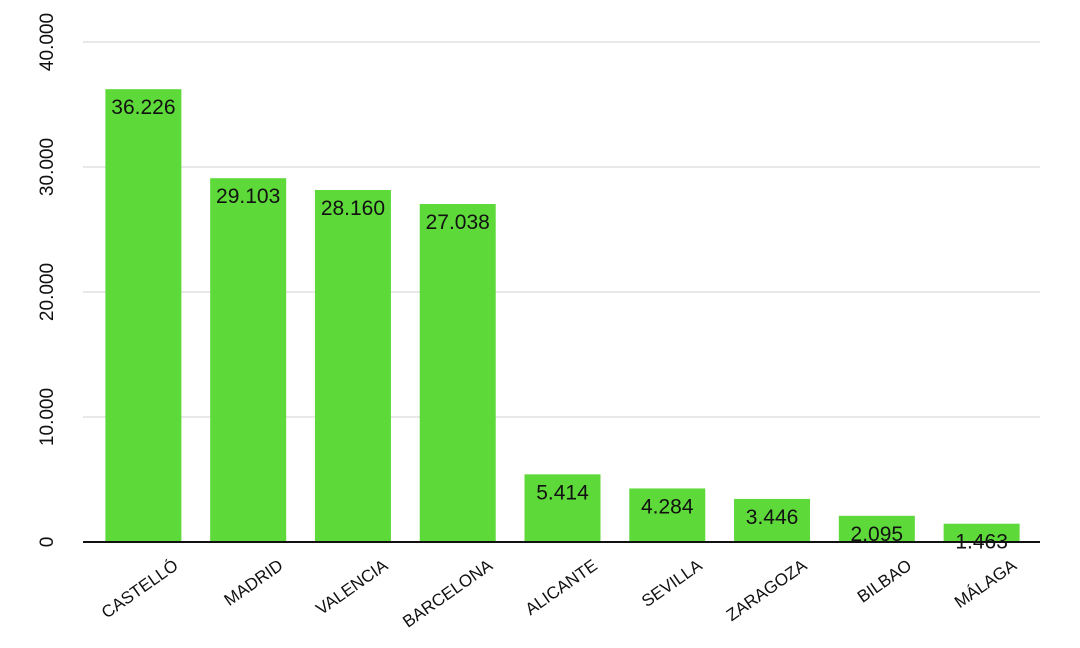 This screenshot has width=1080, height=648. Describe the element at coordinates (561, 587) in the screenshot. I see `x-category-label: ALICANTE` at that location.